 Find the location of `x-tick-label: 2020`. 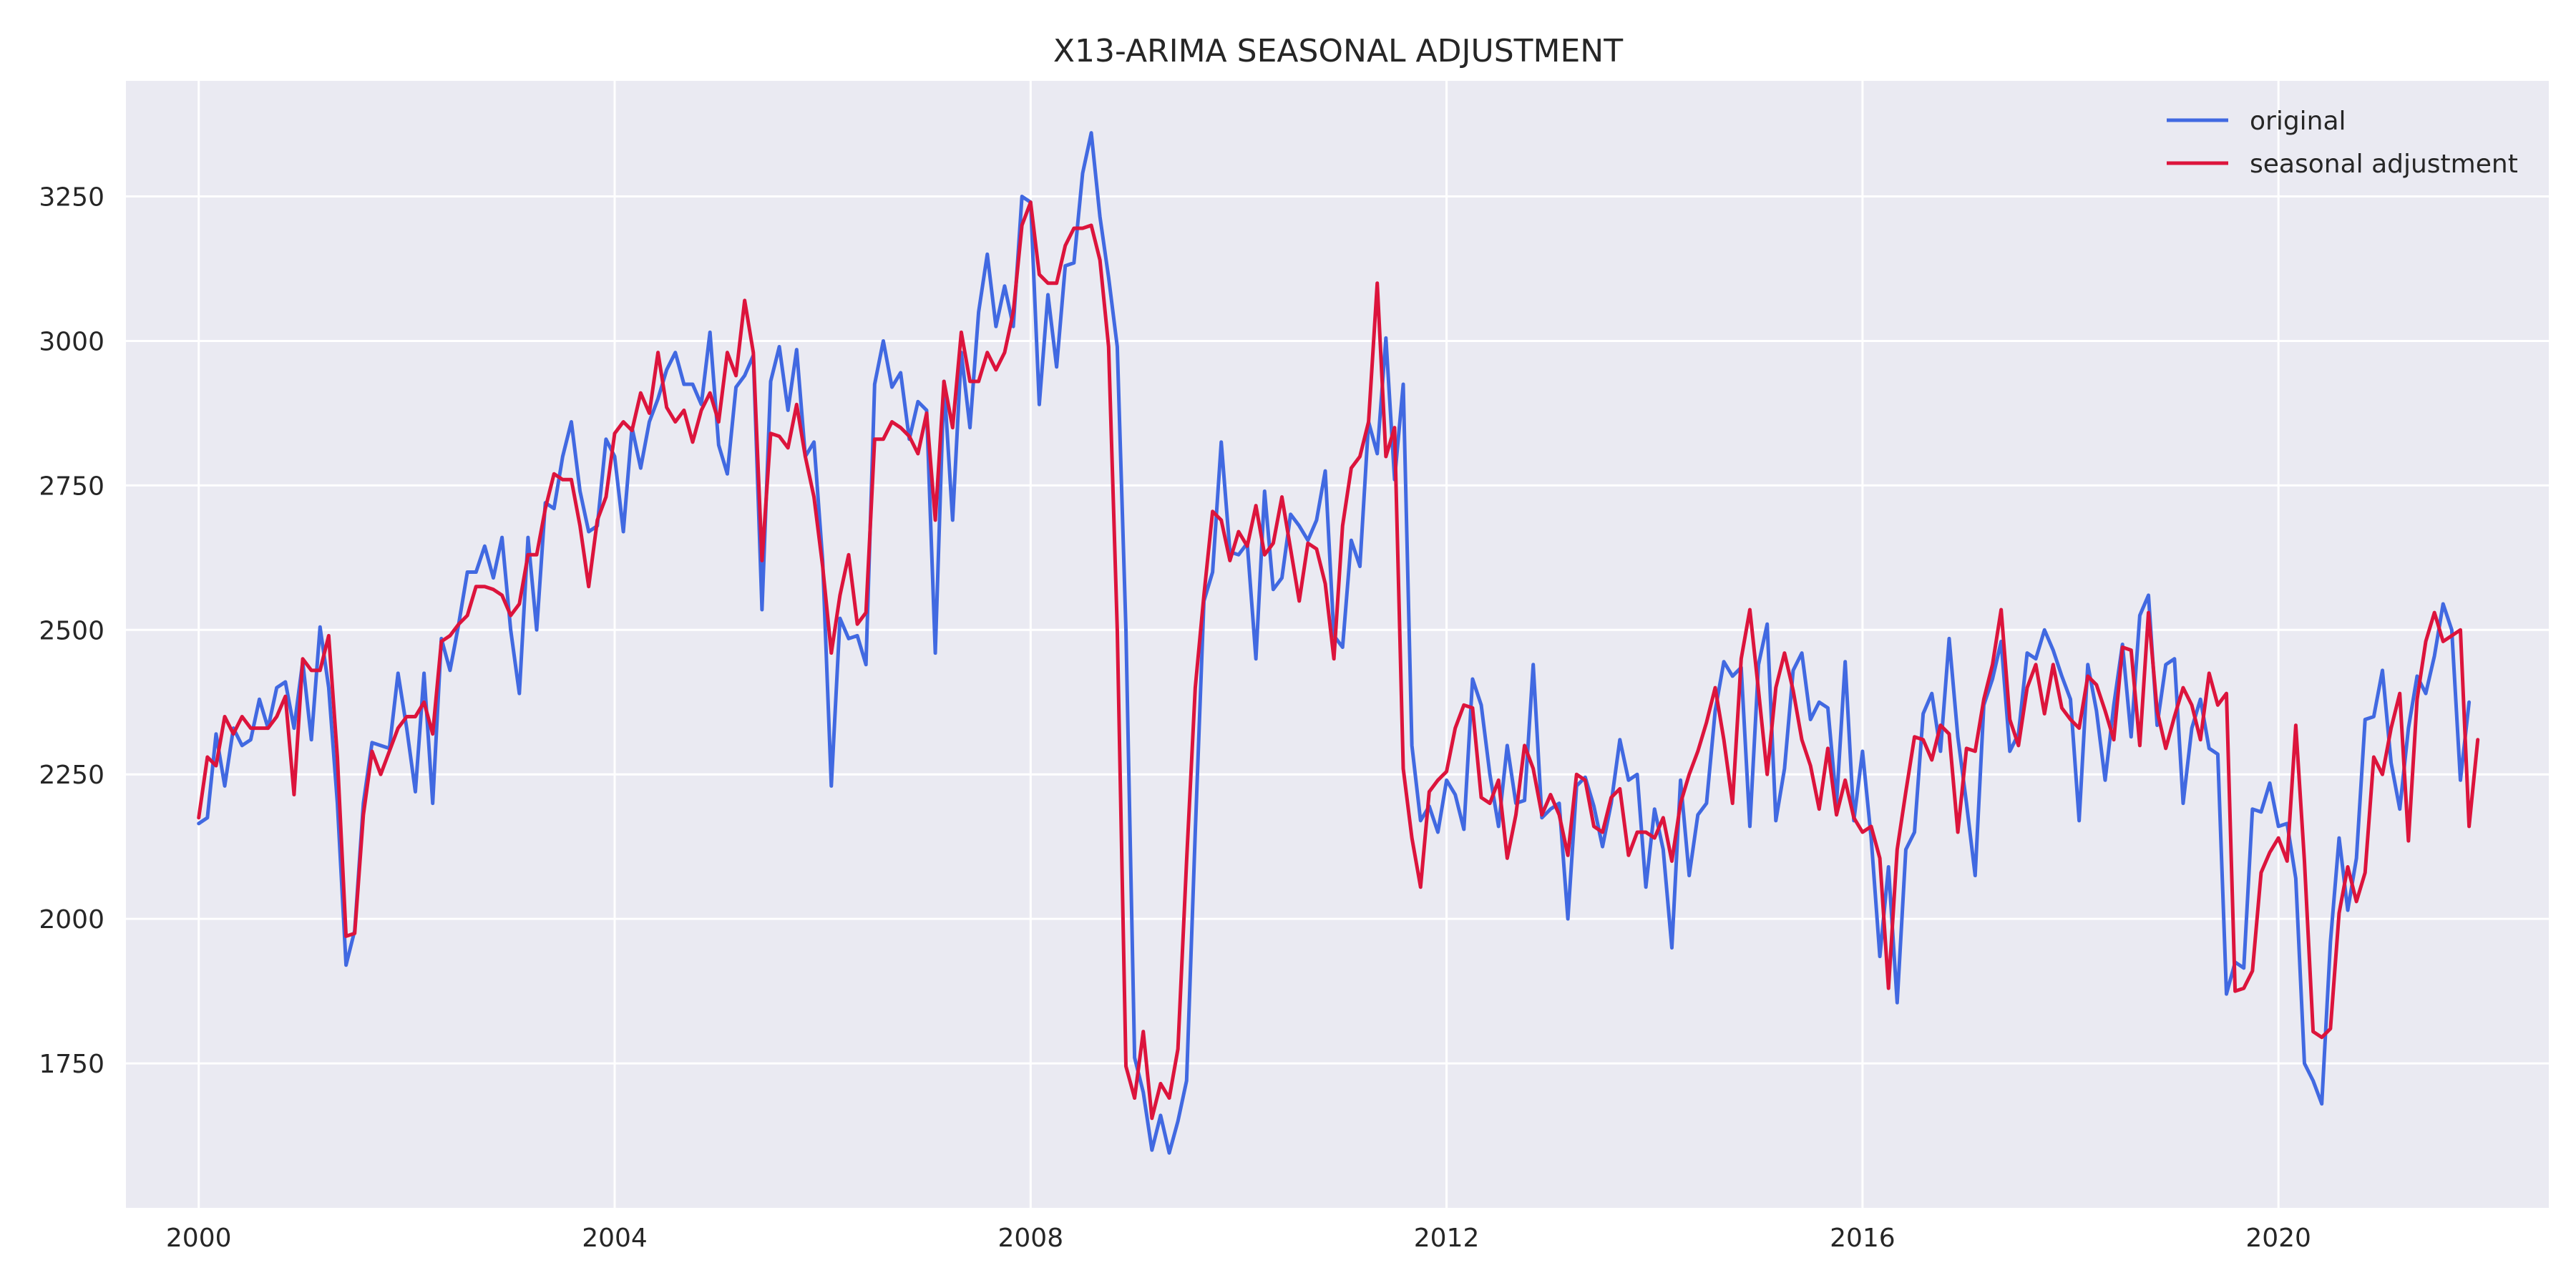

x-tick-label: 2020 is located at coordinates (2278, 1238).